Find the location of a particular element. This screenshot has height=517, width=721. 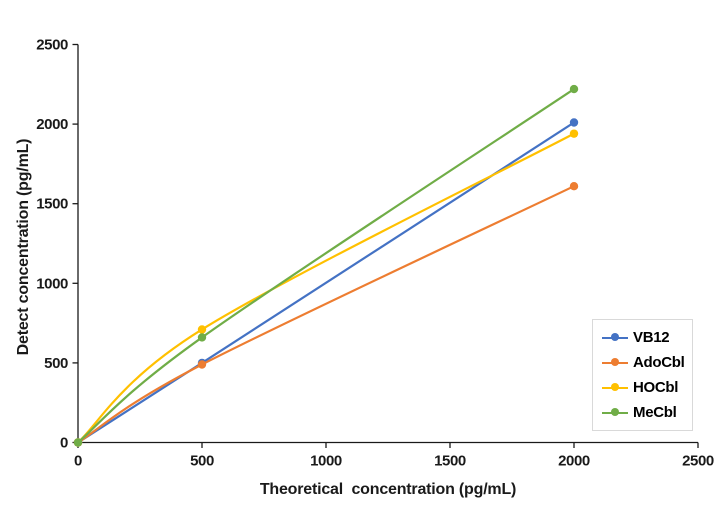

x-tick-label: 1500 is located at coordinates (450, 461).